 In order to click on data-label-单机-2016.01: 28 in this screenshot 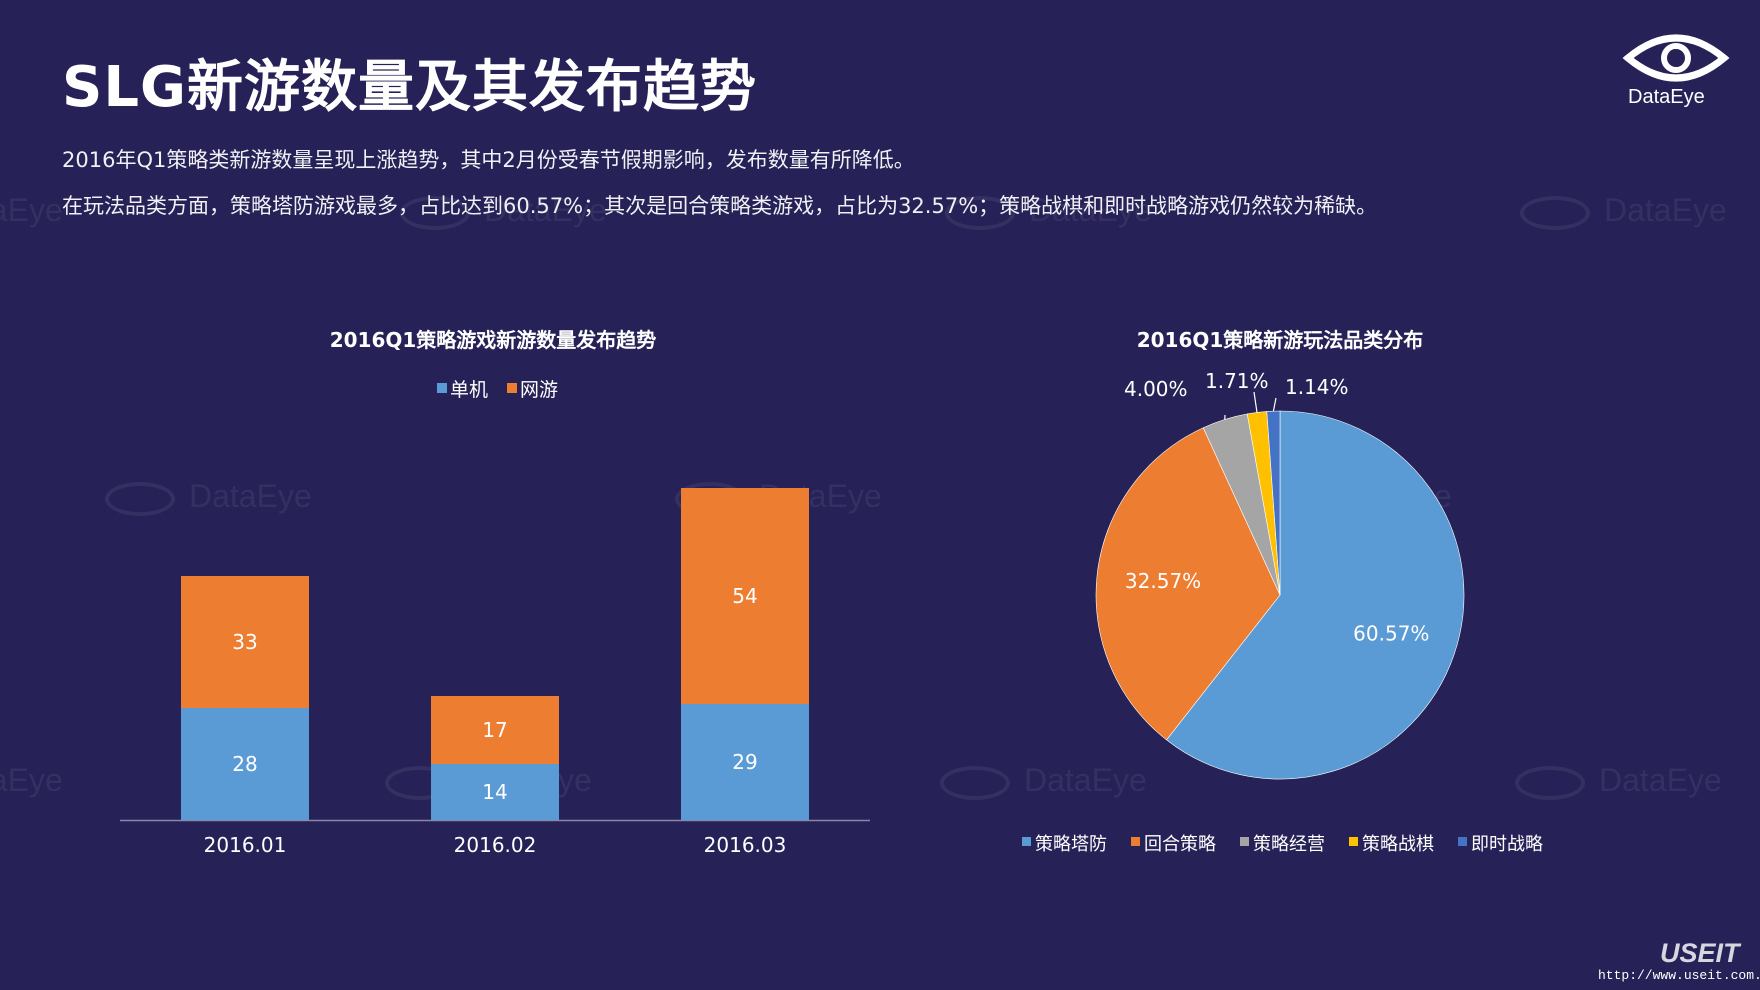, I will do `click(244, 764)`.